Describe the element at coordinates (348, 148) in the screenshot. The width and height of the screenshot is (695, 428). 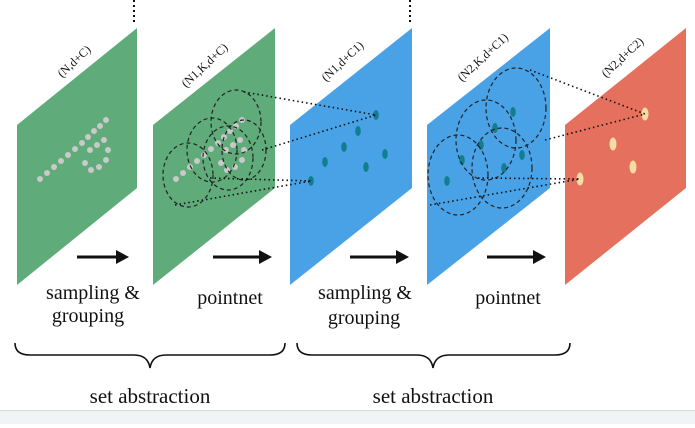
I see `panel-3-points` at that location.